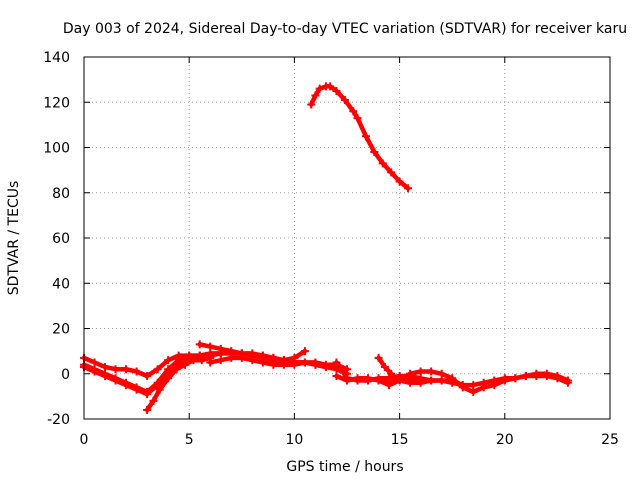 This screenshot has height=480, width=640. What do you see at coordinates (400, 440) in the screenshot?
I see `x-tick-label: 15` at bounding box center [400, 440].